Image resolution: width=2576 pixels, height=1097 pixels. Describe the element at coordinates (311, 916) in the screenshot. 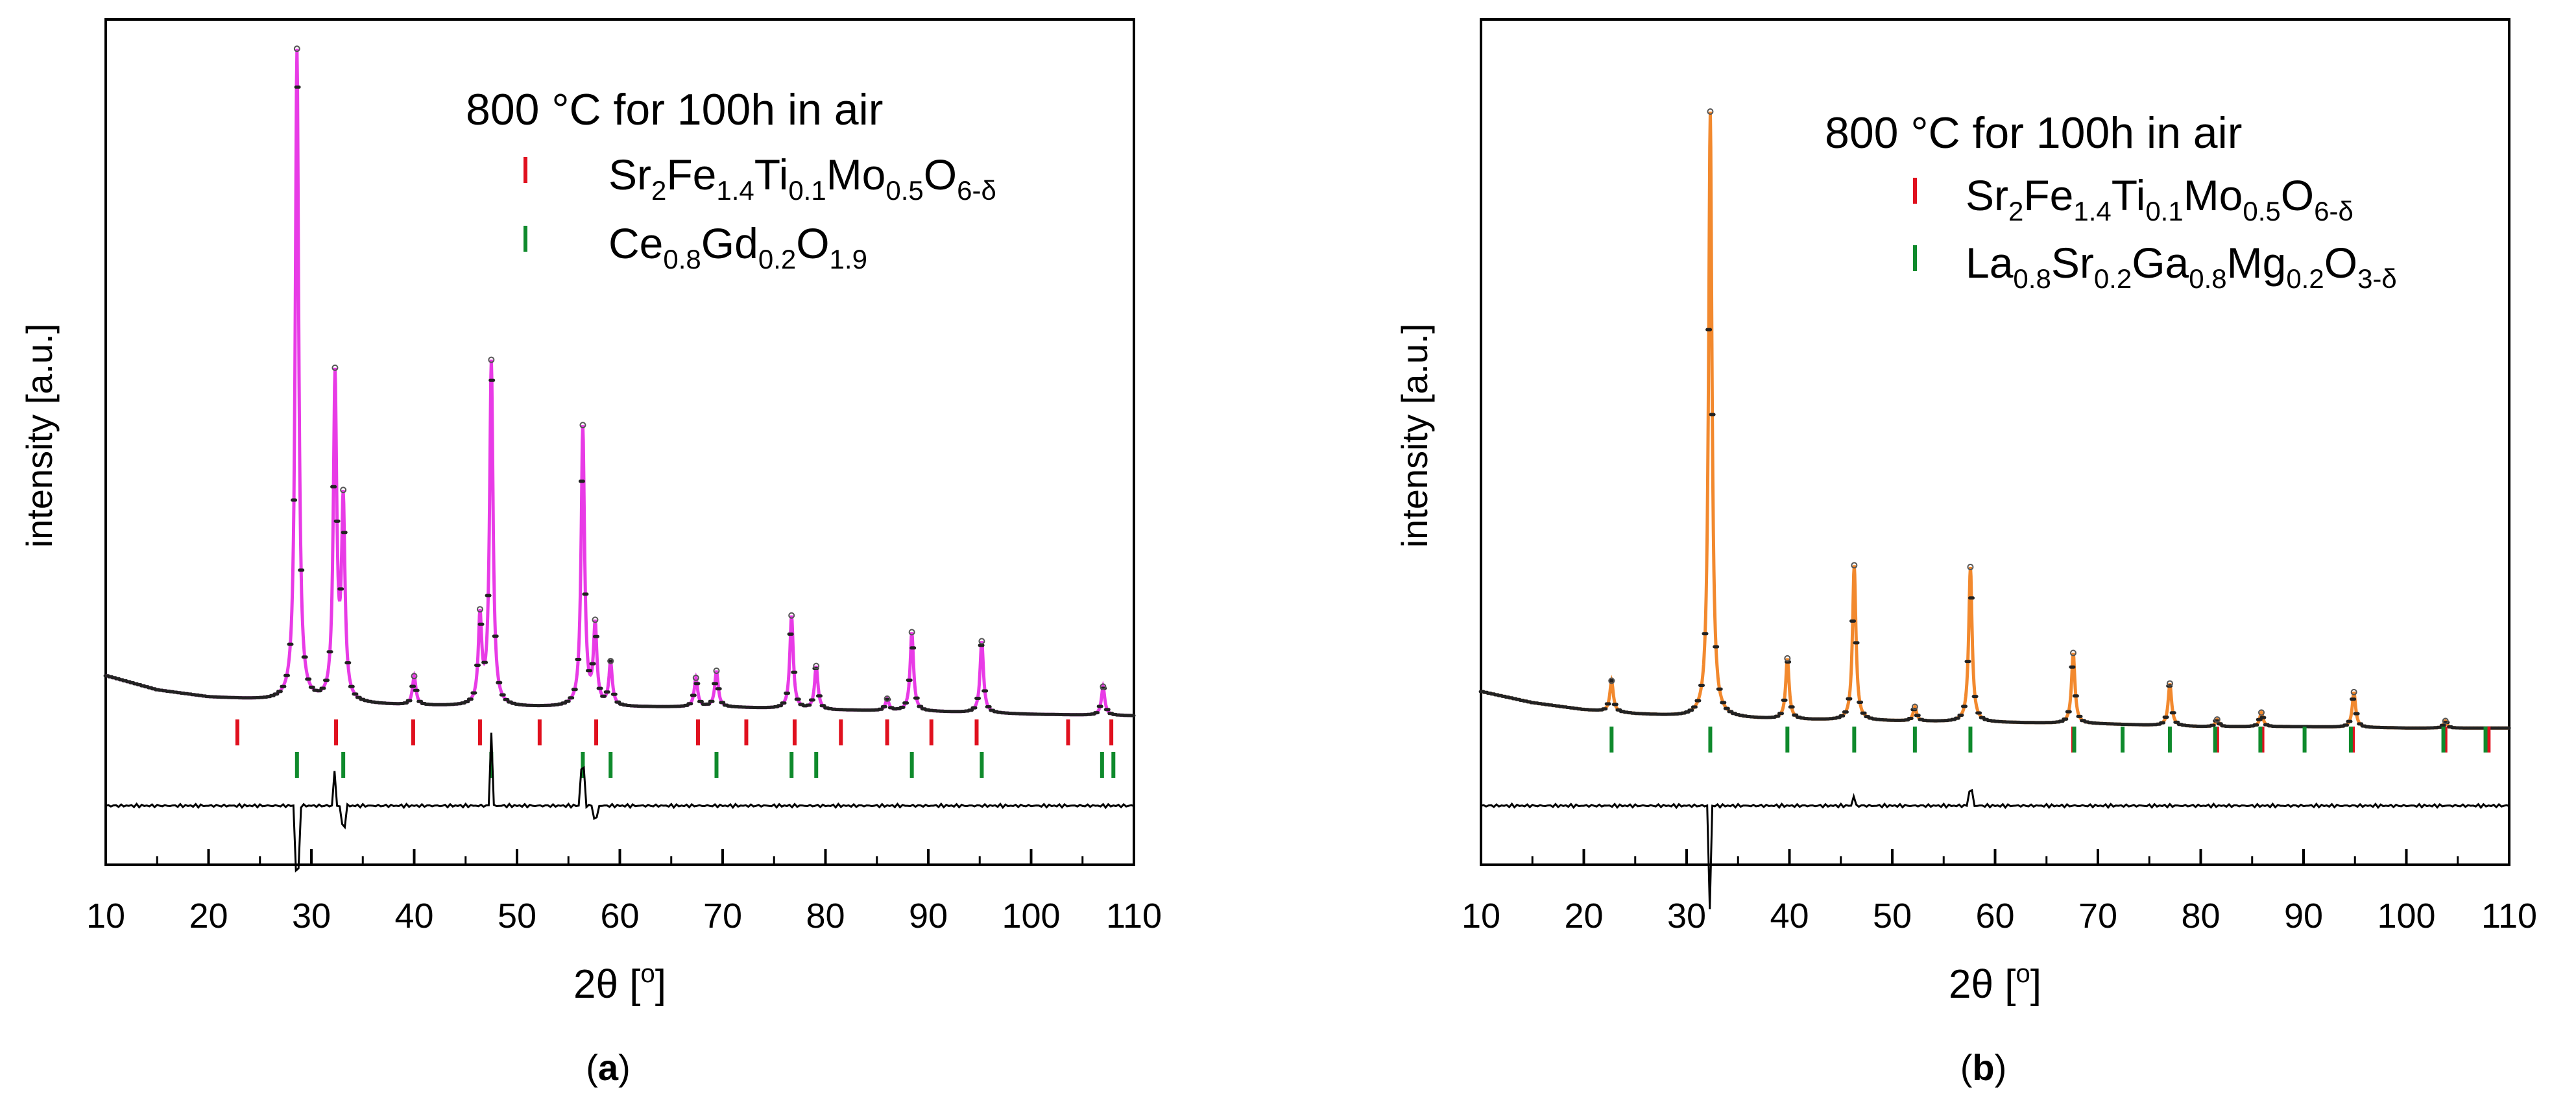

I see `x-tick-label: 30` at that location.